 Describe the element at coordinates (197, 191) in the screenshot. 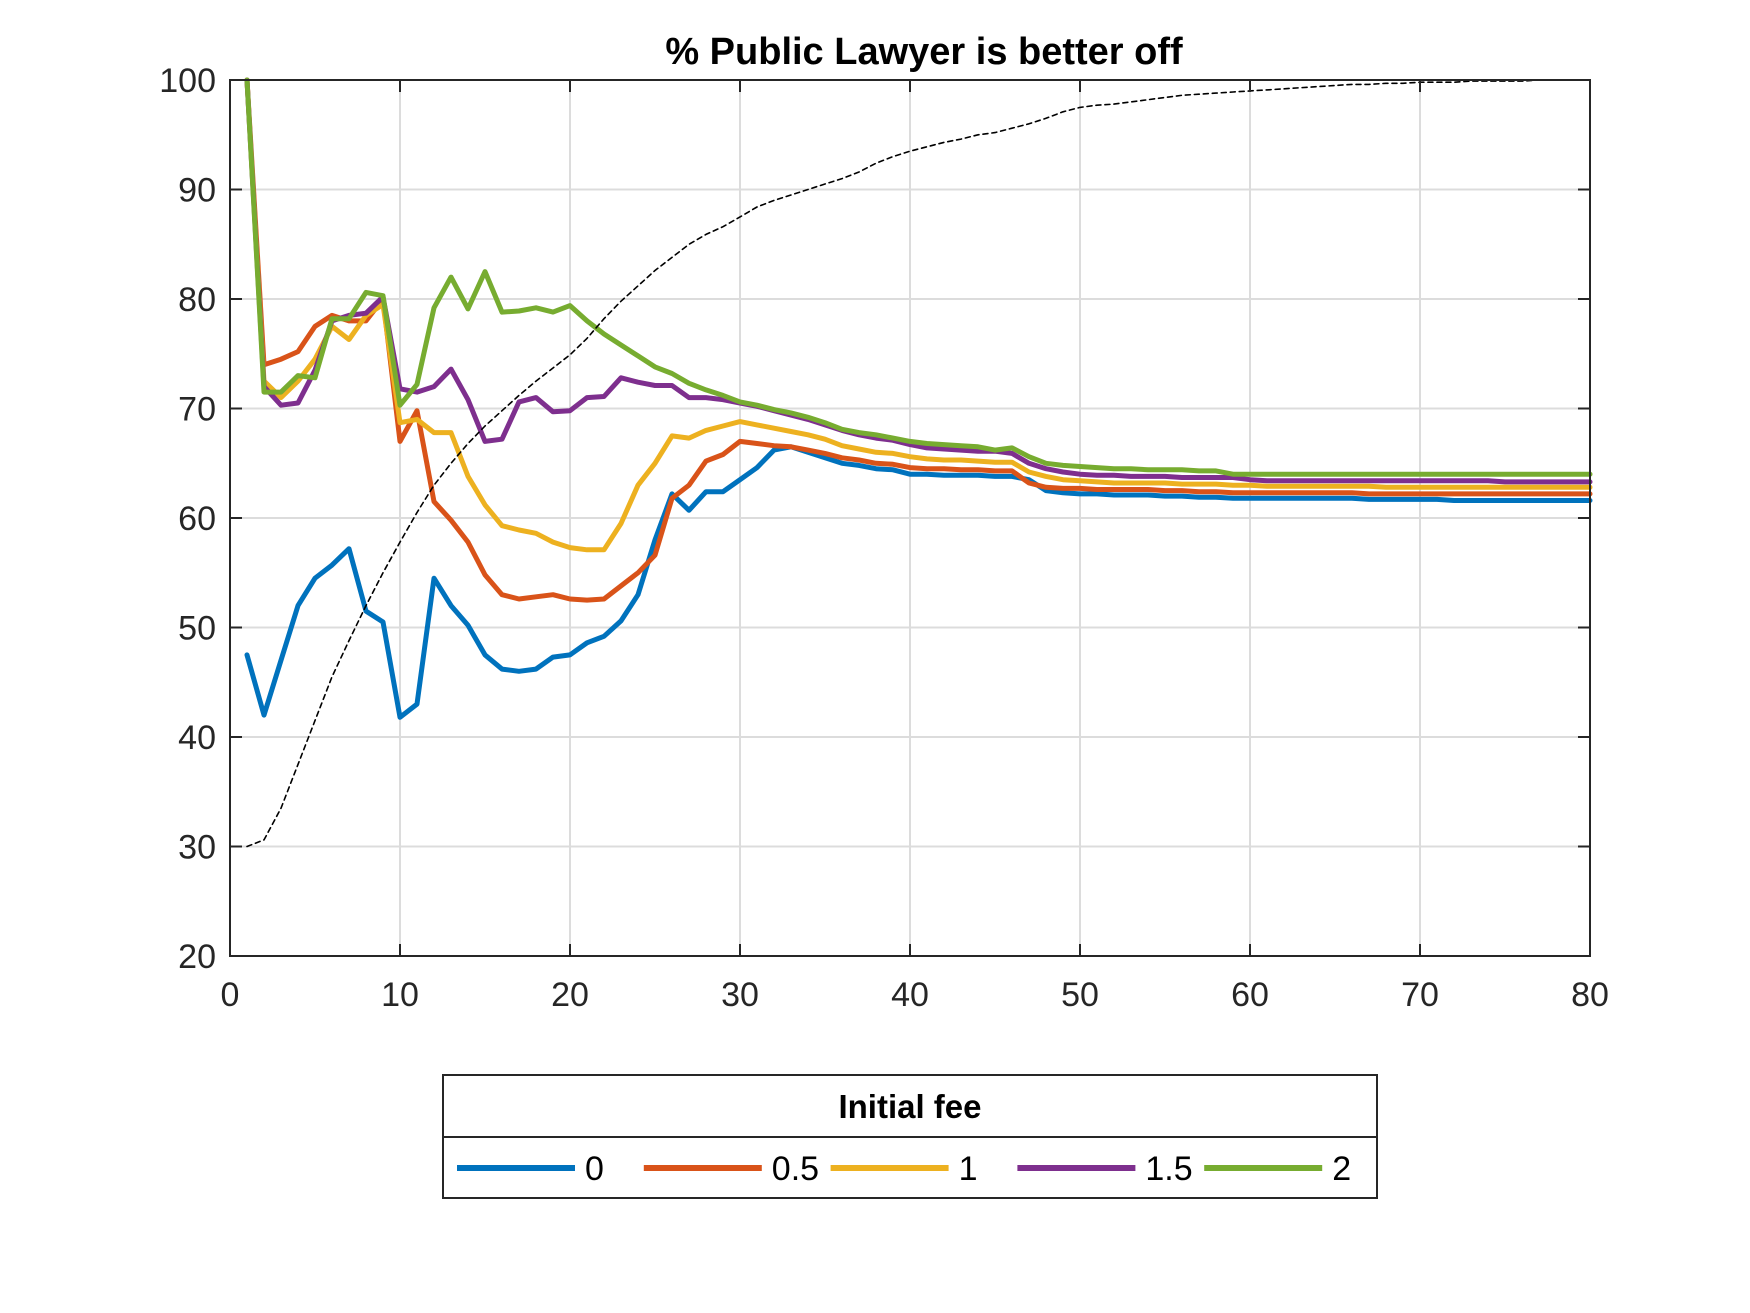

I see `y-tick-label: 90` at that location.